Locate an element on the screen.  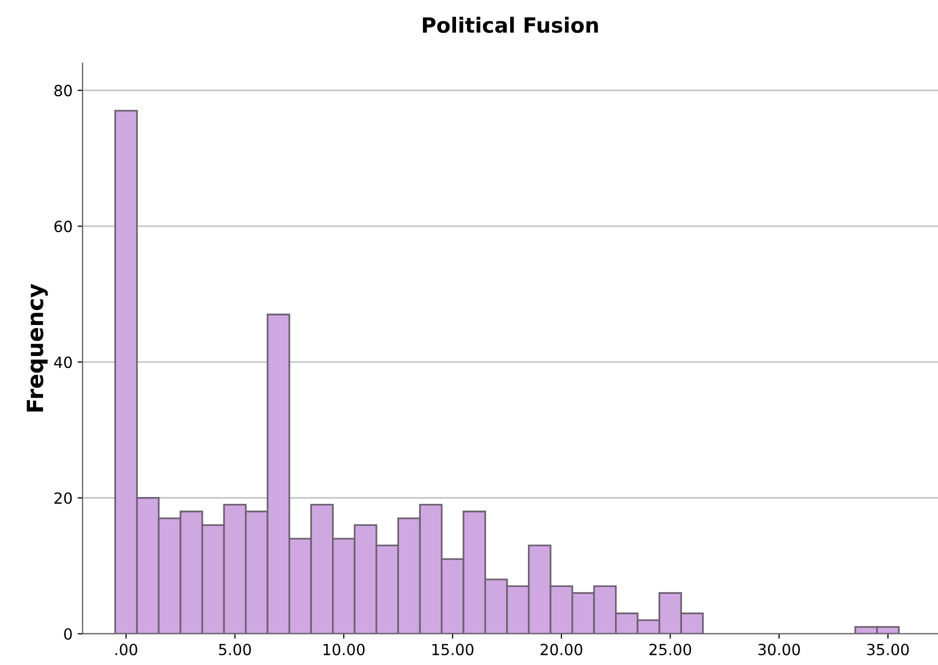
x-tick-label: 25.00 is located at coordinates (671, 650).